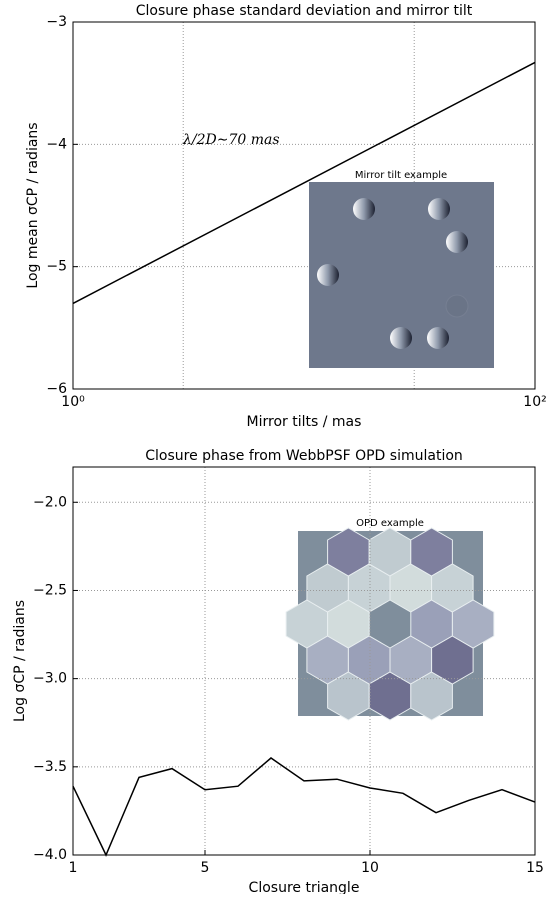 The height and width of the screenshot is (898, 548). I want to click on mirror-segment, so click(473, 624).